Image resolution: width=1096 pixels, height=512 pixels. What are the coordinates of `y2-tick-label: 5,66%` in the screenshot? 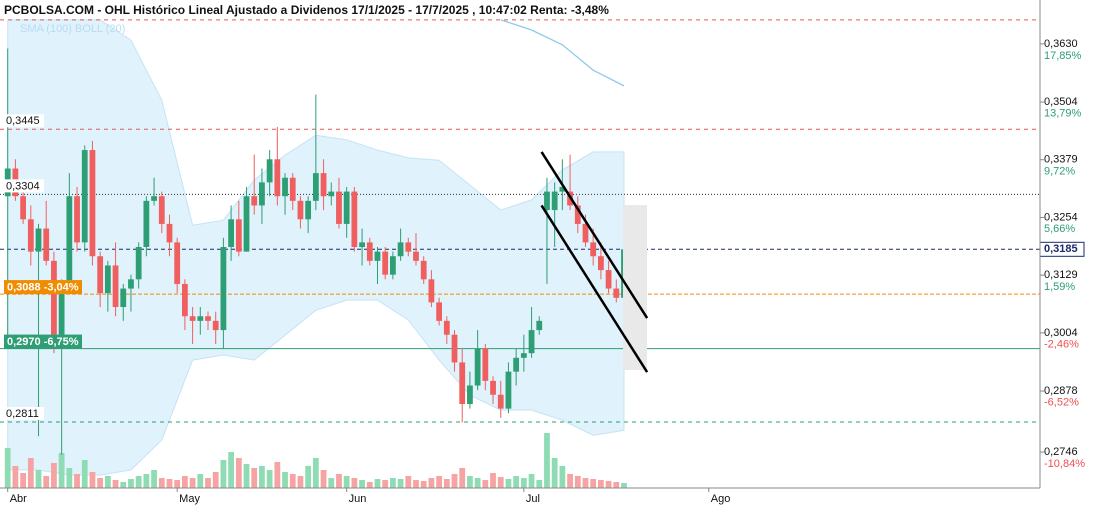 It's located at (1059, 229).